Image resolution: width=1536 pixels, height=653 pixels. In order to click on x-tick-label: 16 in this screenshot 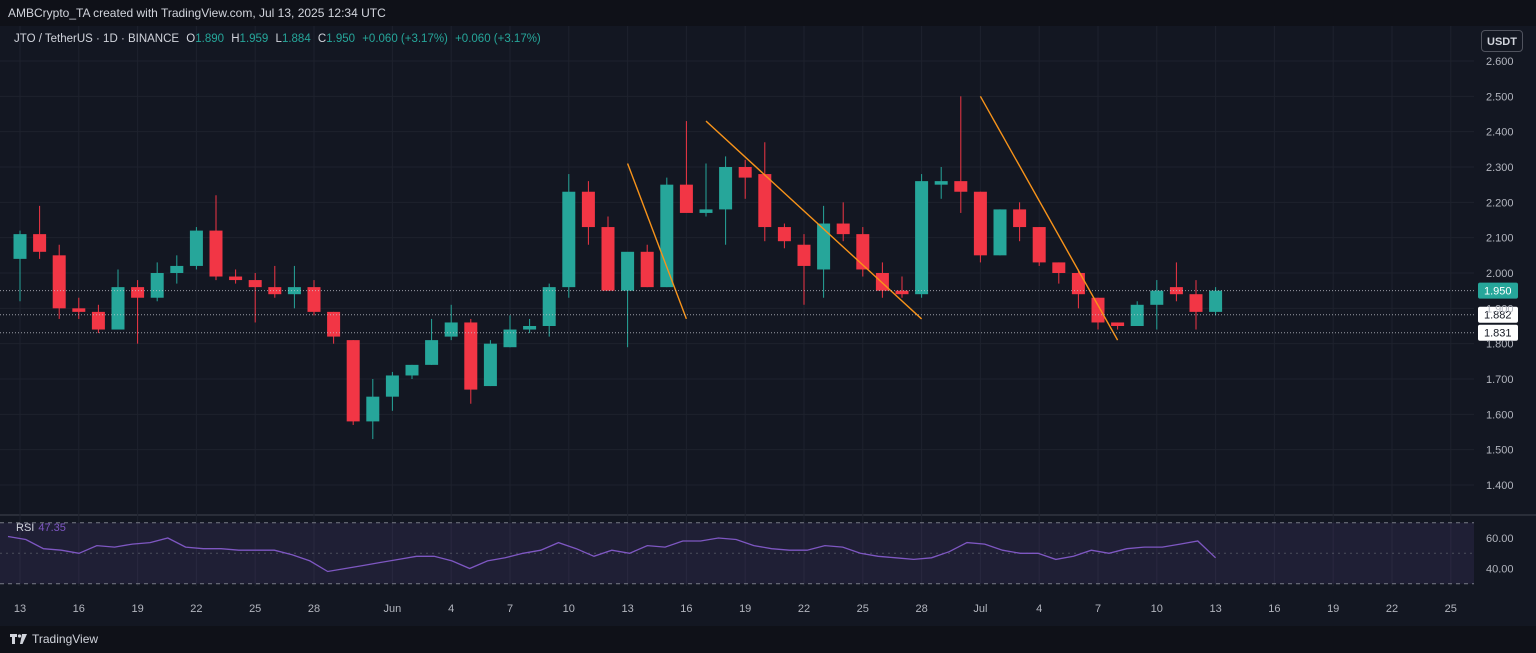, I will do `click(79, 609)`.